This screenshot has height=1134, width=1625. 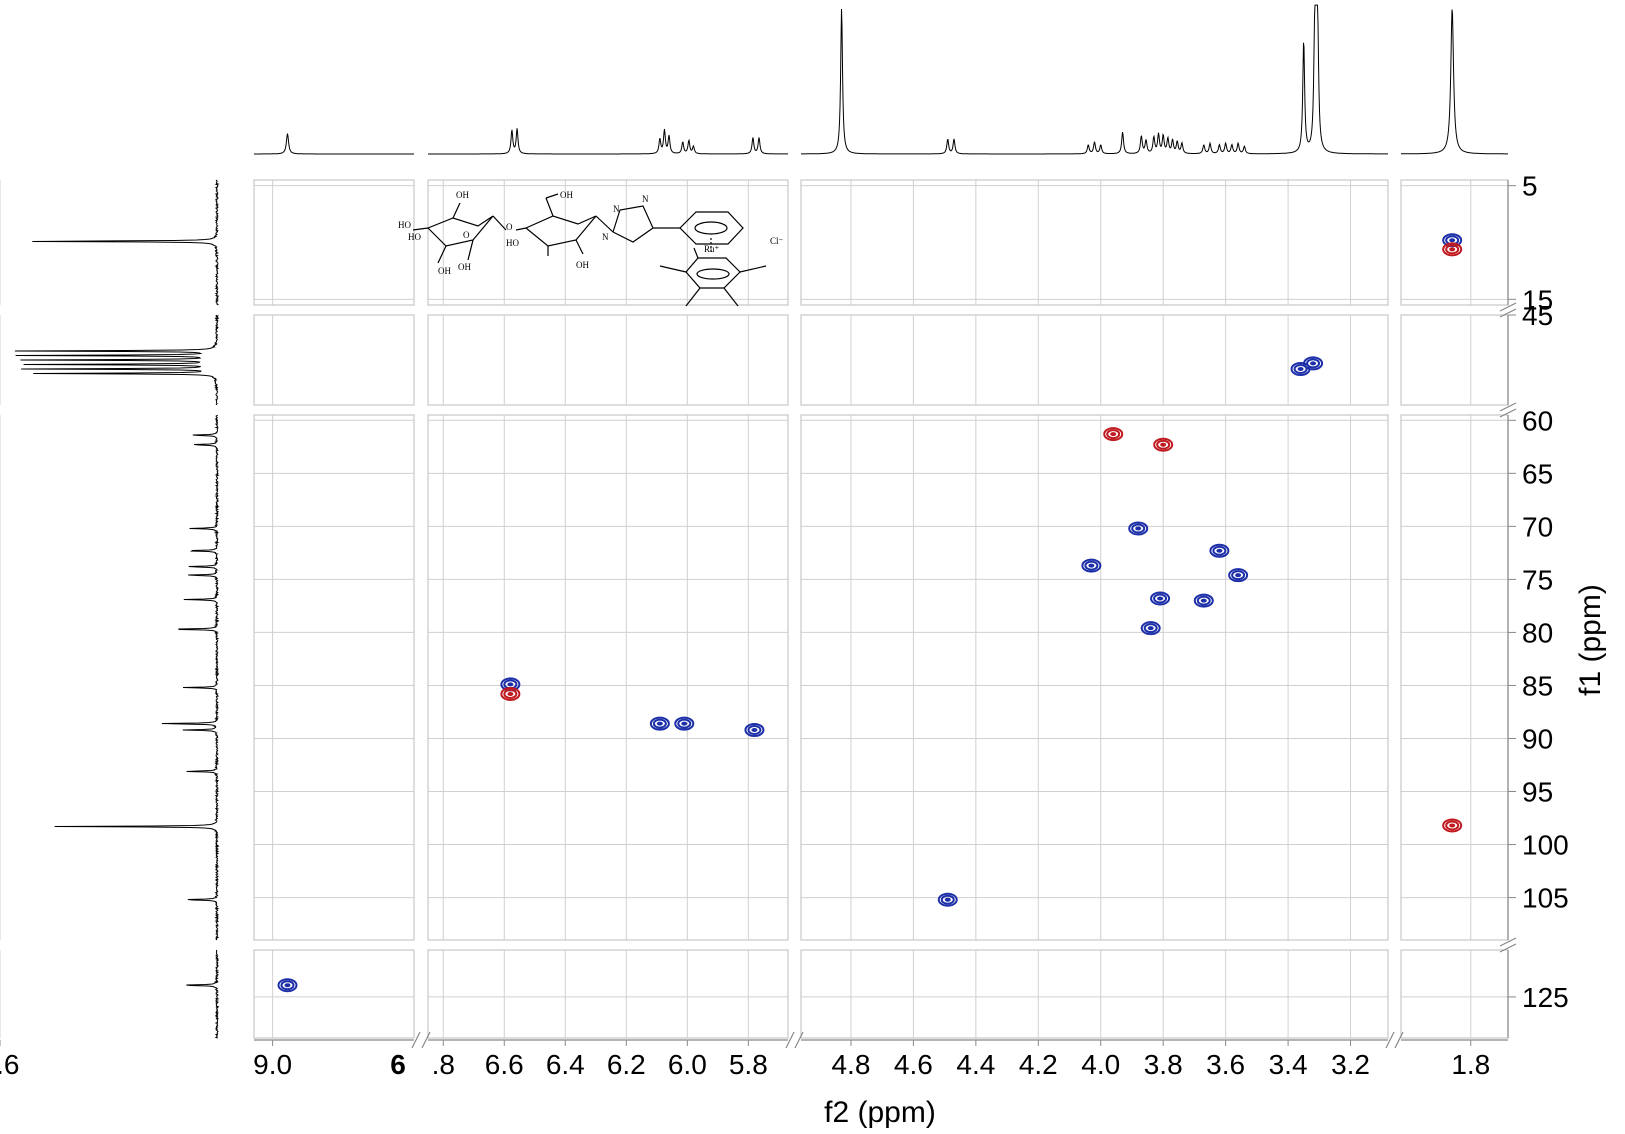 I want to click on y-tick-label: 65, so click(x=1537, y=473).